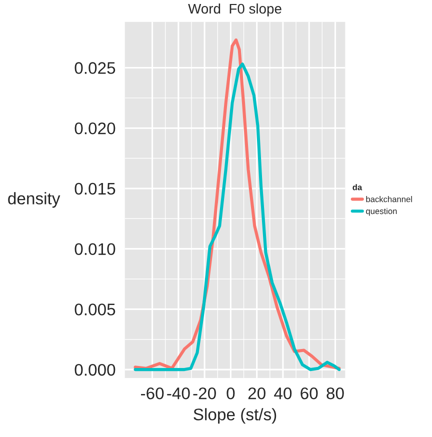 The image size is (432, 437). What do you see at coordinates (283, 393) in the screenshot?
I see `x-tick-label: 40` at bounding box center [283, 393].